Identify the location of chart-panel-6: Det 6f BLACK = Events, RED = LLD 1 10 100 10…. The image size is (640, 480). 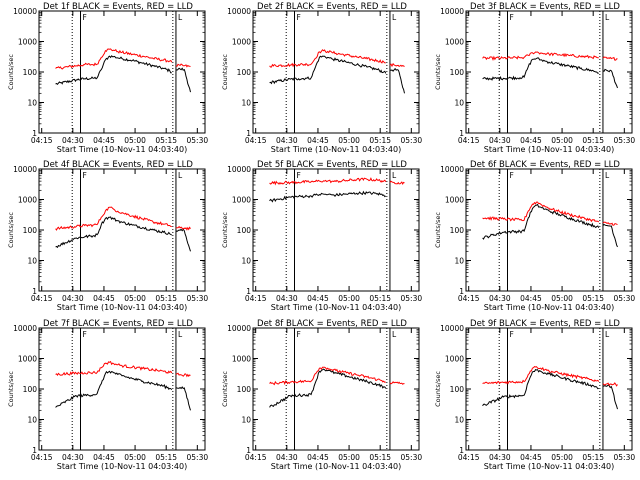
(534, 236).